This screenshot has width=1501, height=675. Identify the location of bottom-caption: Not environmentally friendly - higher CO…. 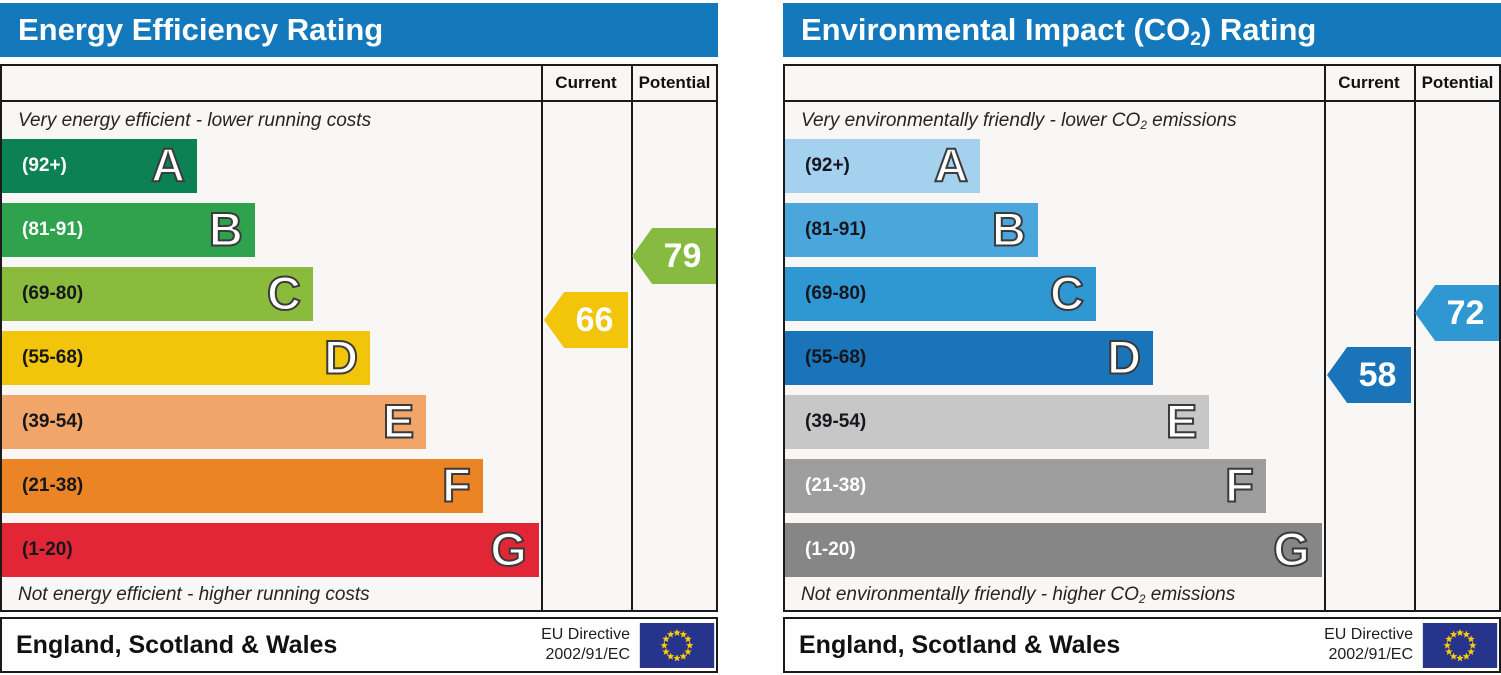
(1018, 595).